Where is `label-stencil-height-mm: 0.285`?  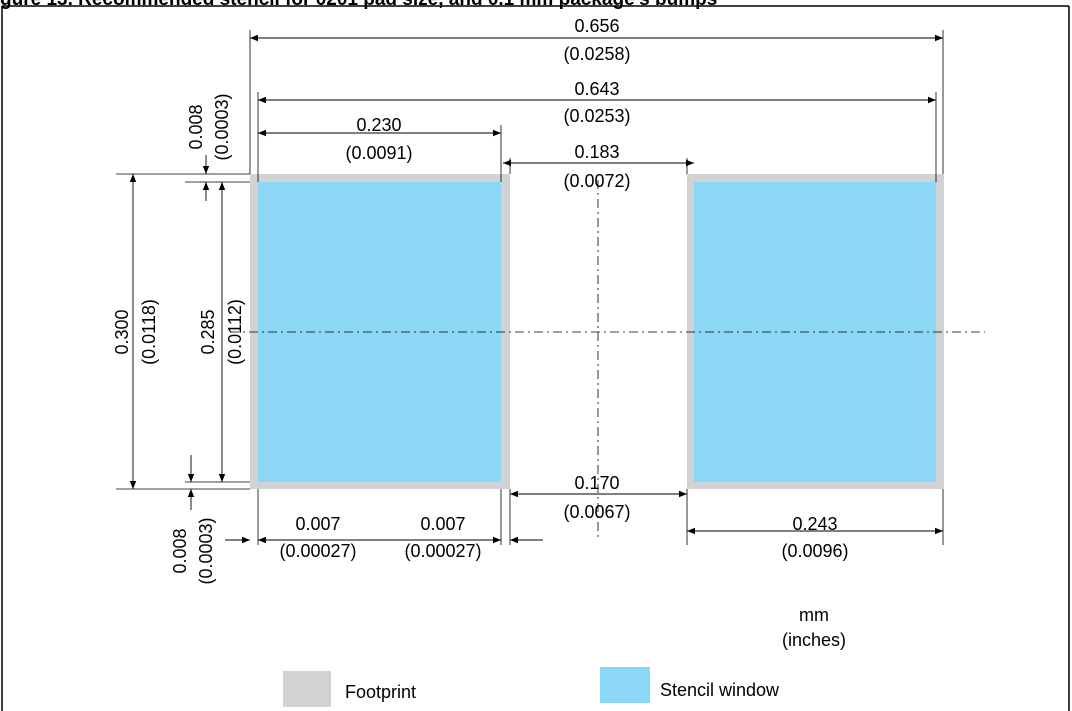 label-stencil-height-mm: 0.285 is located at coordinates (208, 331).